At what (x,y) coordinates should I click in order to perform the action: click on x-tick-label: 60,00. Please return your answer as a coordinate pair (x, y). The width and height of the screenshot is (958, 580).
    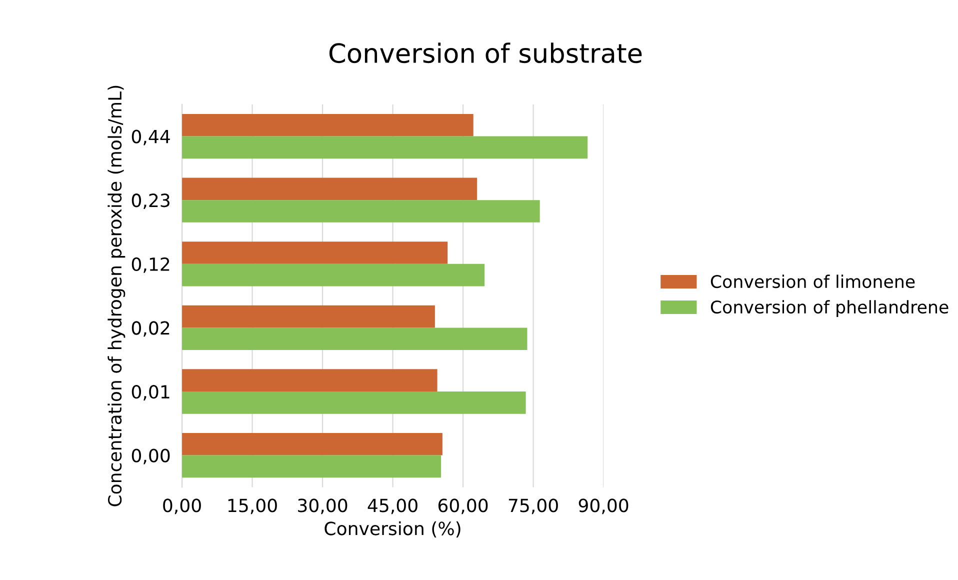
    Looking at the image, I should click on (463, 506).